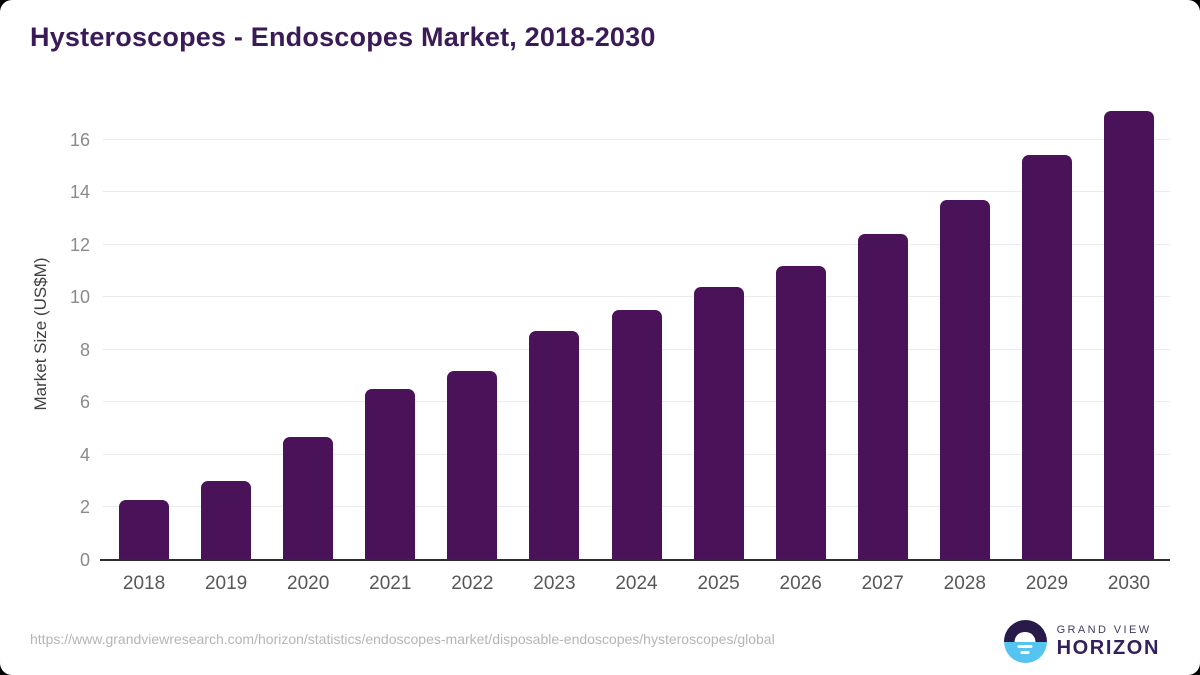 The width and height of the screenshot is (1200, 675). Describe the element at coordinates (635, 560) in the screenshot. I see `x-axis-line` at that location.